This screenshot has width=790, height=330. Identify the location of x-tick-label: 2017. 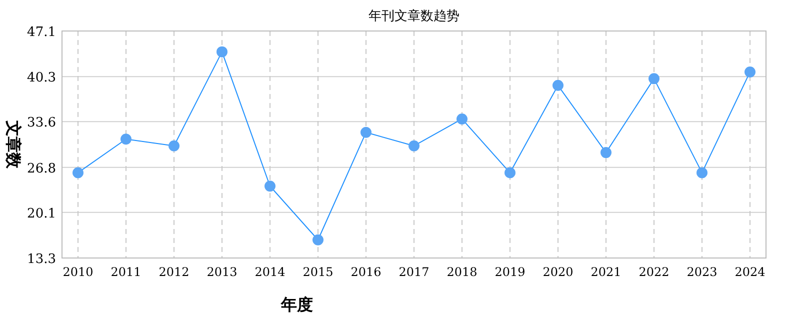
(414, 272).